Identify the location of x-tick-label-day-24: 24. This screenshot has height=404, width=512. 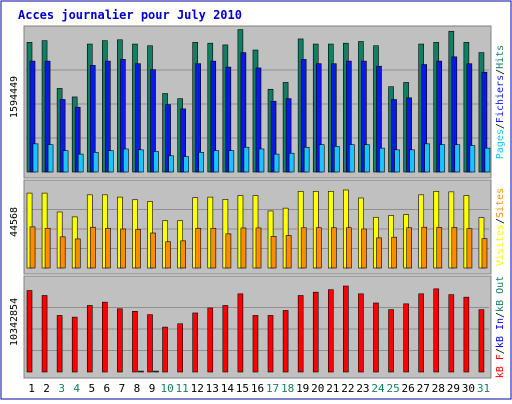
(378, 388).